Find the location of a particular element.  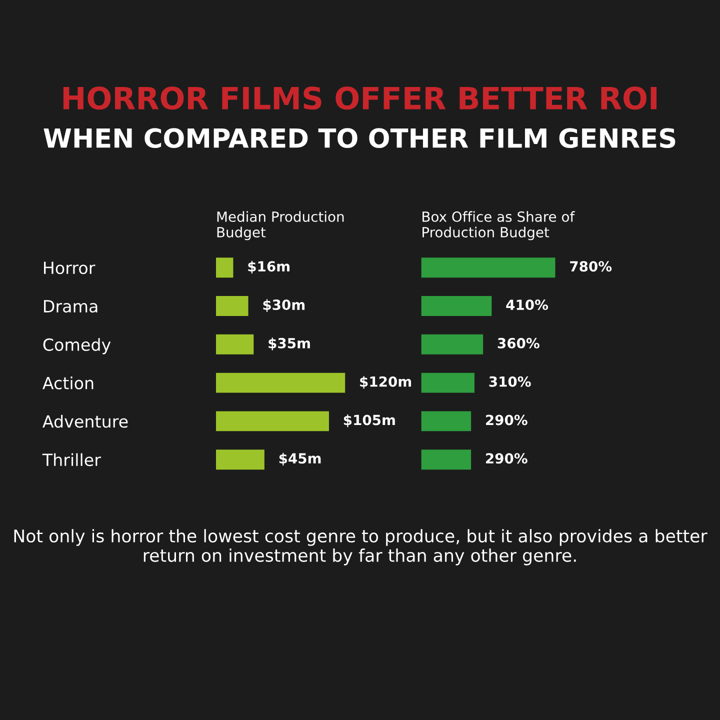

text: WHEN COMPARED TO OTHER FILM GENRES is located at coordinates (360, 138).